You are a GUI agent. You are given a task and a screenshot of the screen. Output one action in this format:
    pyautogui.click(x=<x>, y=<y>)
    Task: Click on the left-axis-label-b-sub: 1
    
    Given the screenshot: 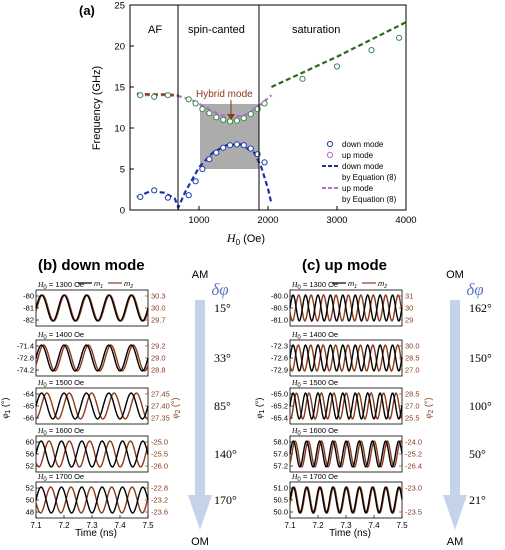 What is the action you would take?
    pyautogui.click(x=8, y=412)
    